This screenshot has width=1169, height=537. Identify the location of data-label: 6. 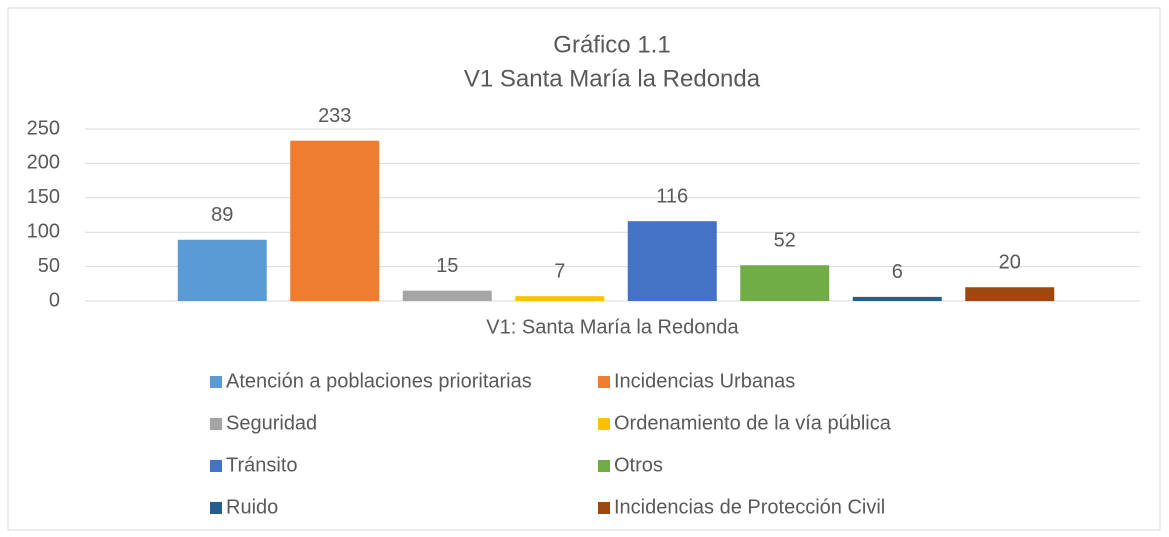
(897, 272).